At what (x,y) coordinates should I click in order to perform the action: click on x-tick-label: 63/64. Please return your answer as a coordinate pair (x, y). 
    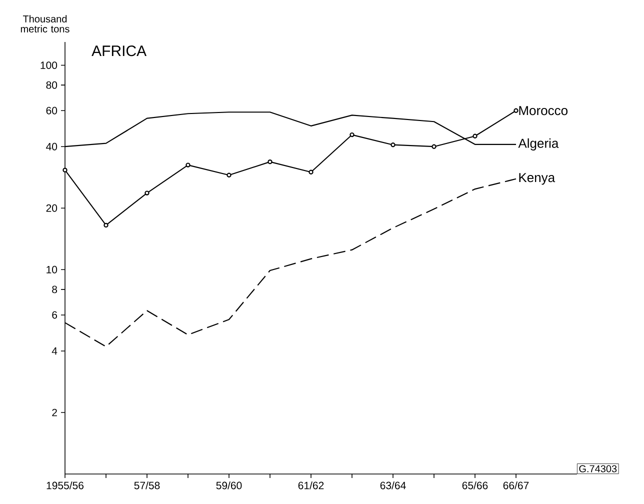
    Looking at the image, I should click on (393, 486).